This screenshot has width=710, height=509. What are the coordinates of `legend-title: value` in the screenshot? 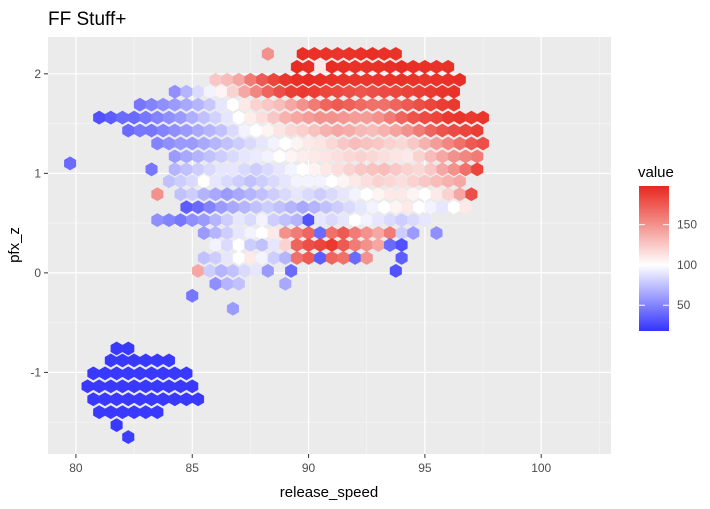 It's located at (656, 172).